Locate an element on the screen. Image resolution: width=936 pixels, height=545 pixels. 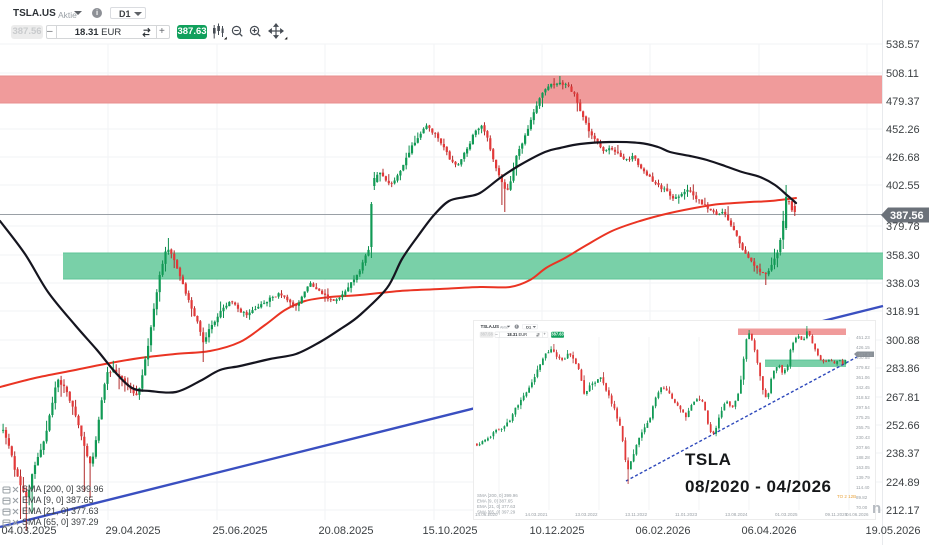
svg-text: 20.08.2025 is located at coordinates (345, 531).